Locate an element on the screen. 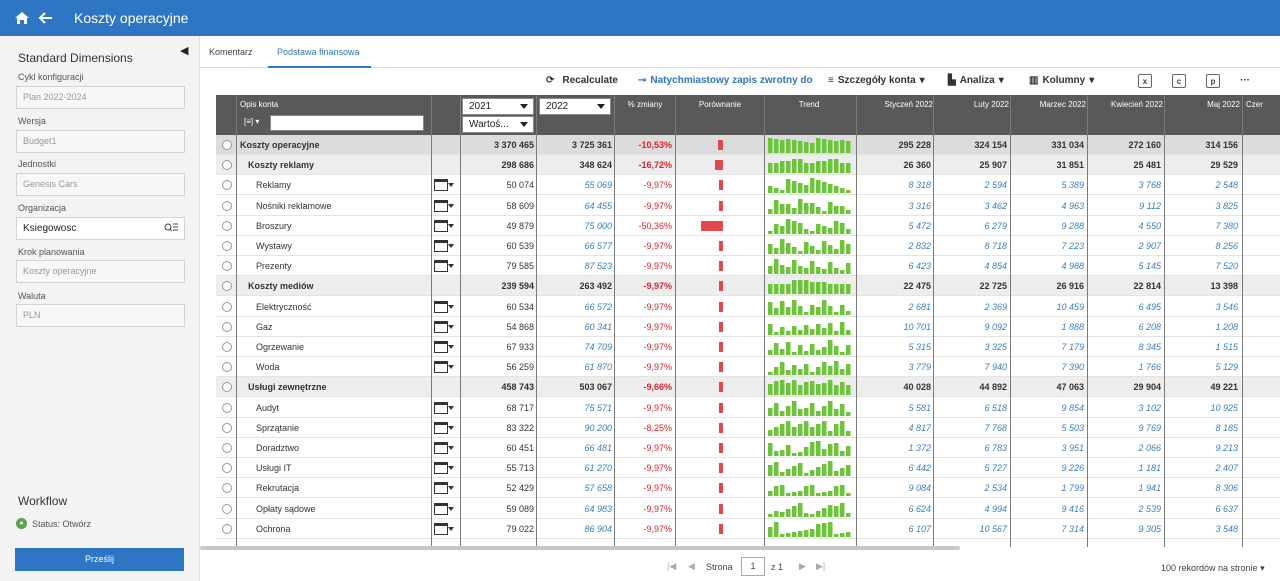 This screenshot has height=581, width=1280. value-2022: 55 069 is located at coordinates (598, 185).